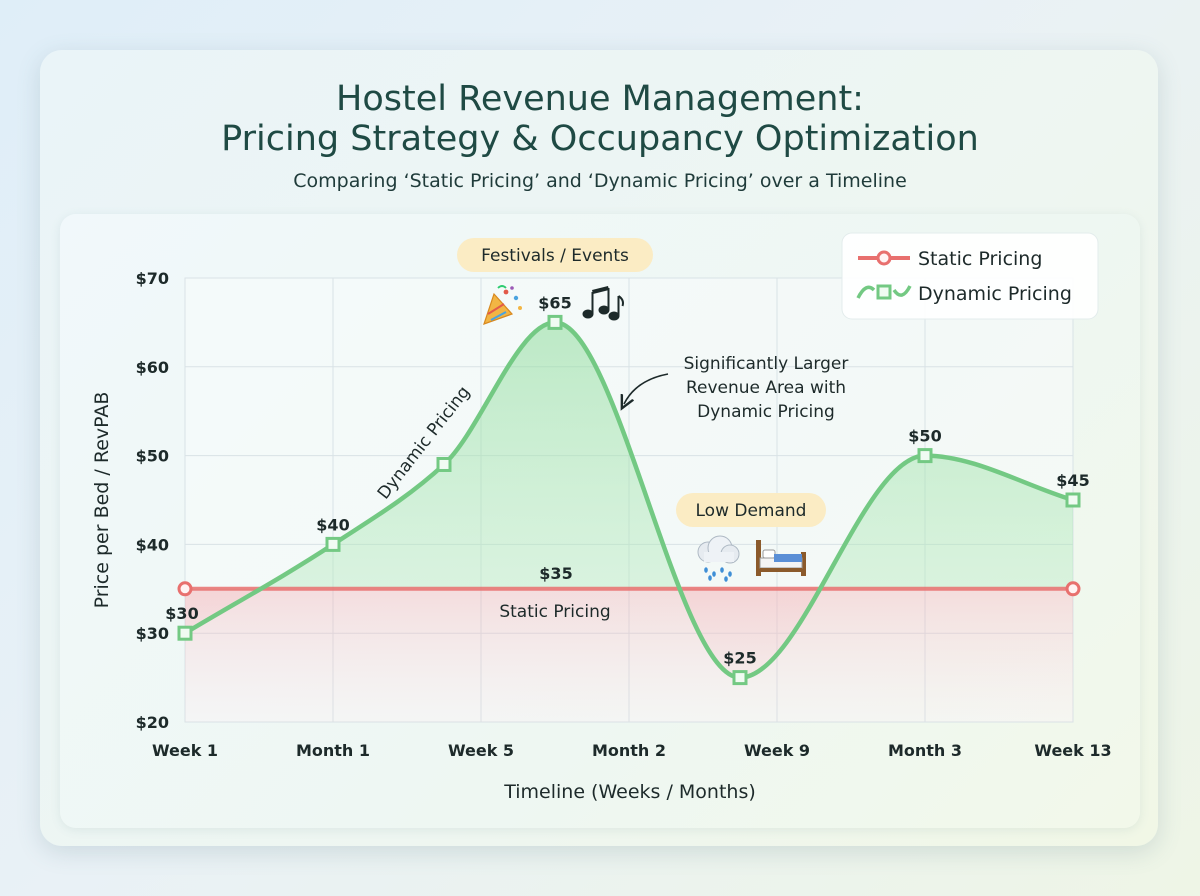 The width and height of the screenshot is (1200, 896). What do you see at coordinates (718, 558) in the screenshot?
I see `rain-cloud-icon` at bounding box center [718, 558].